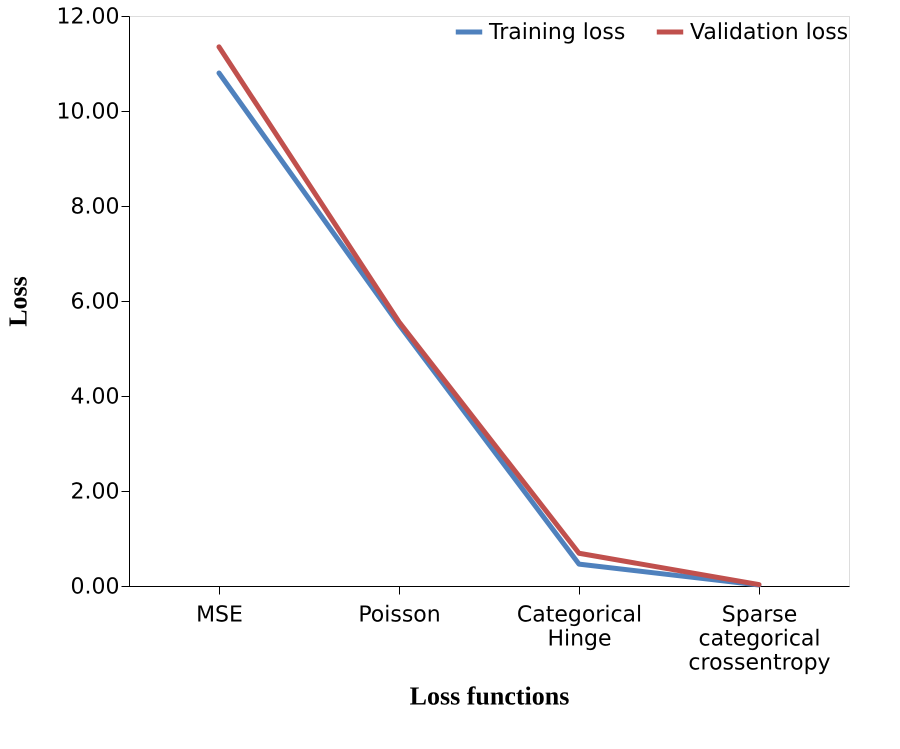 This screenshot has width=900, height=749. I want to click on x-axis-title: Loss functions, so click(490, 696).